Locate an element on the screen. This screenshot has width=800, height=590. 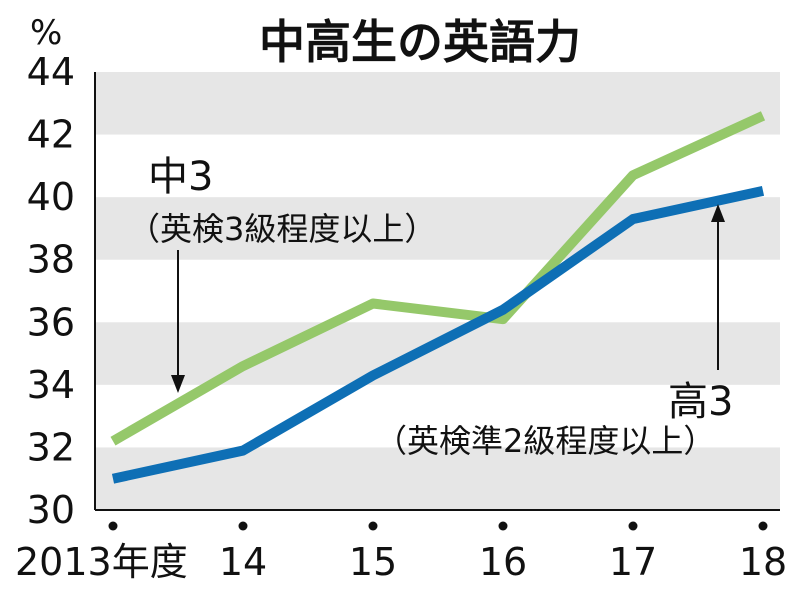
annotation-arrowhead-high-school is located at coordinates (718, 213).